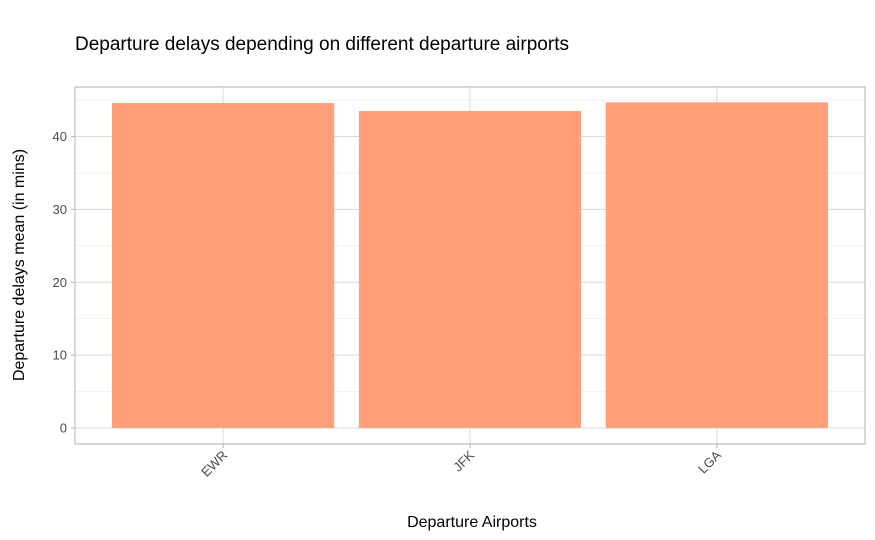 The height and width of the screenshot is (540, 875). Describe the element at coordinates (472, 522) in the screenshot. I see `x-axis-title: Departure Airports` at that location.